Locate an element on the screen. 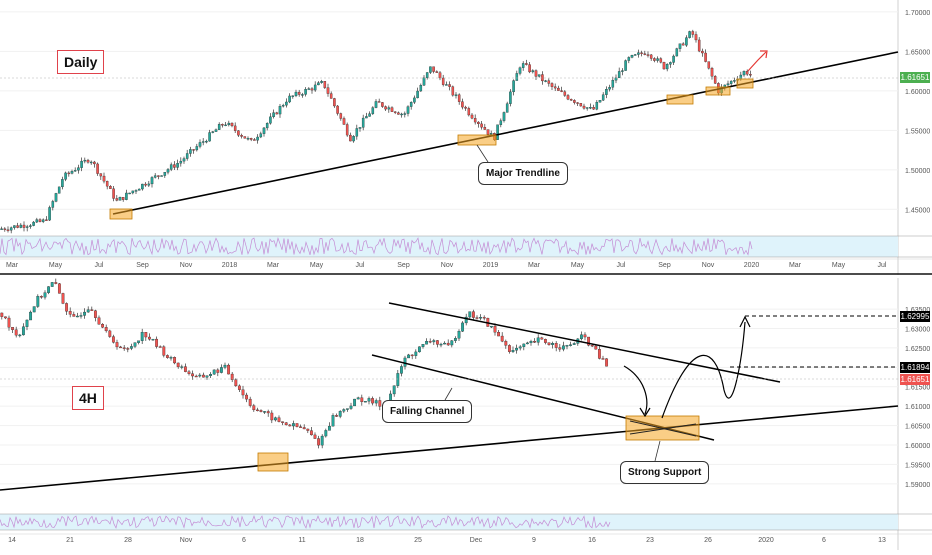  support-zone is located at coordinates (477, 140).